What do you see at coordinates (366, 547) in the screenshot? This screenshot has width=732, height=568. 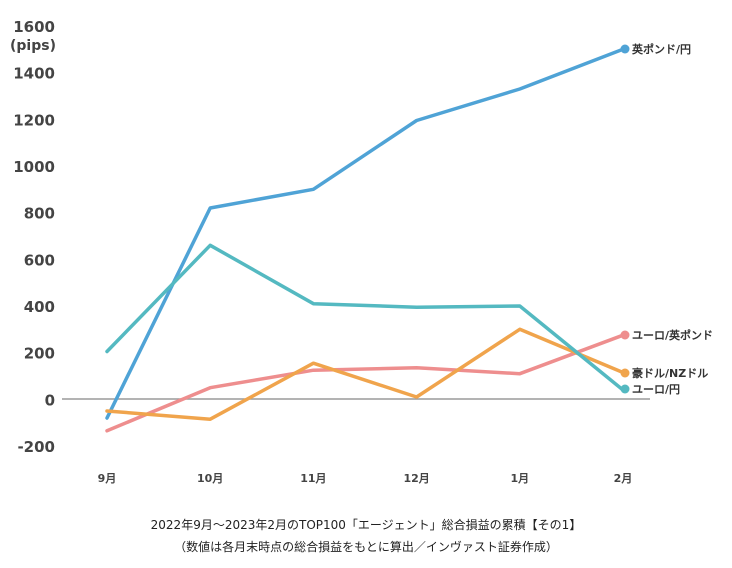 I see `caption-note: （数値は各月末時点の総合損益をもとに算出／インヴァスト証券作成）` at bounding box center [366, 547].